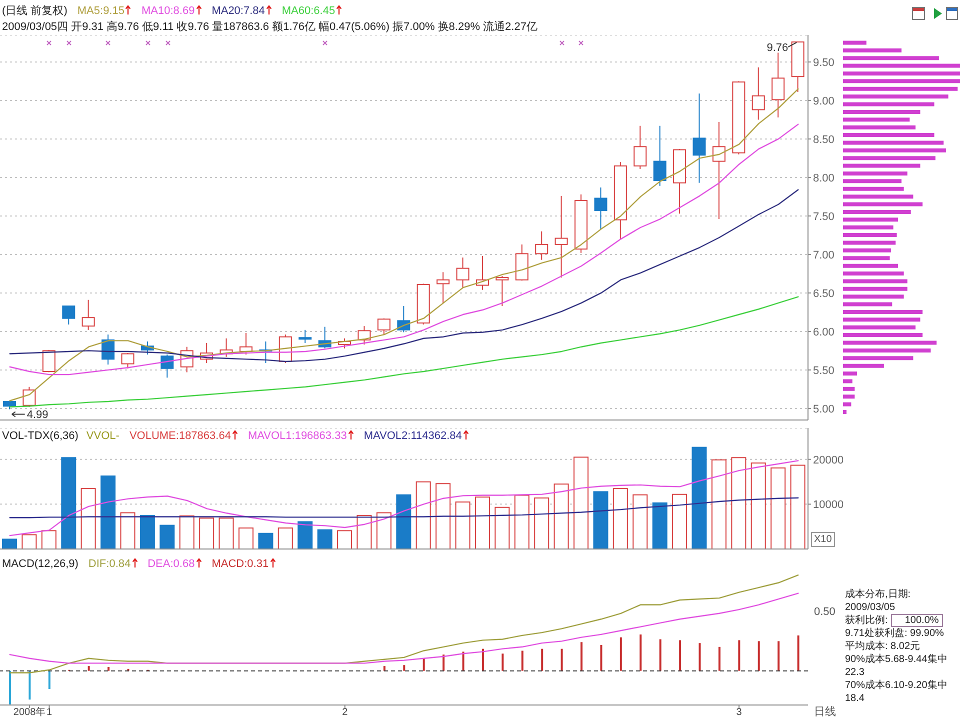 The image size is (960, 720). Describe the element at coordinates (823, 101) in the screenshot. I see `y-tick-label: 9.00` at that location.